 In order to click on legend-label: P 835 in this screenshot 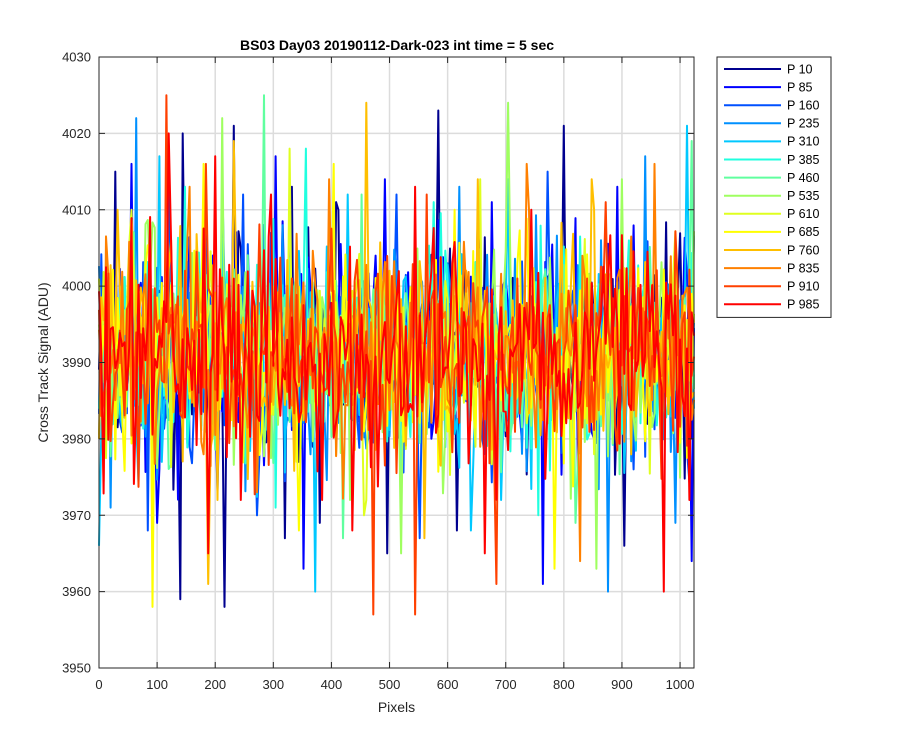, I will do `click(803, 268)`.